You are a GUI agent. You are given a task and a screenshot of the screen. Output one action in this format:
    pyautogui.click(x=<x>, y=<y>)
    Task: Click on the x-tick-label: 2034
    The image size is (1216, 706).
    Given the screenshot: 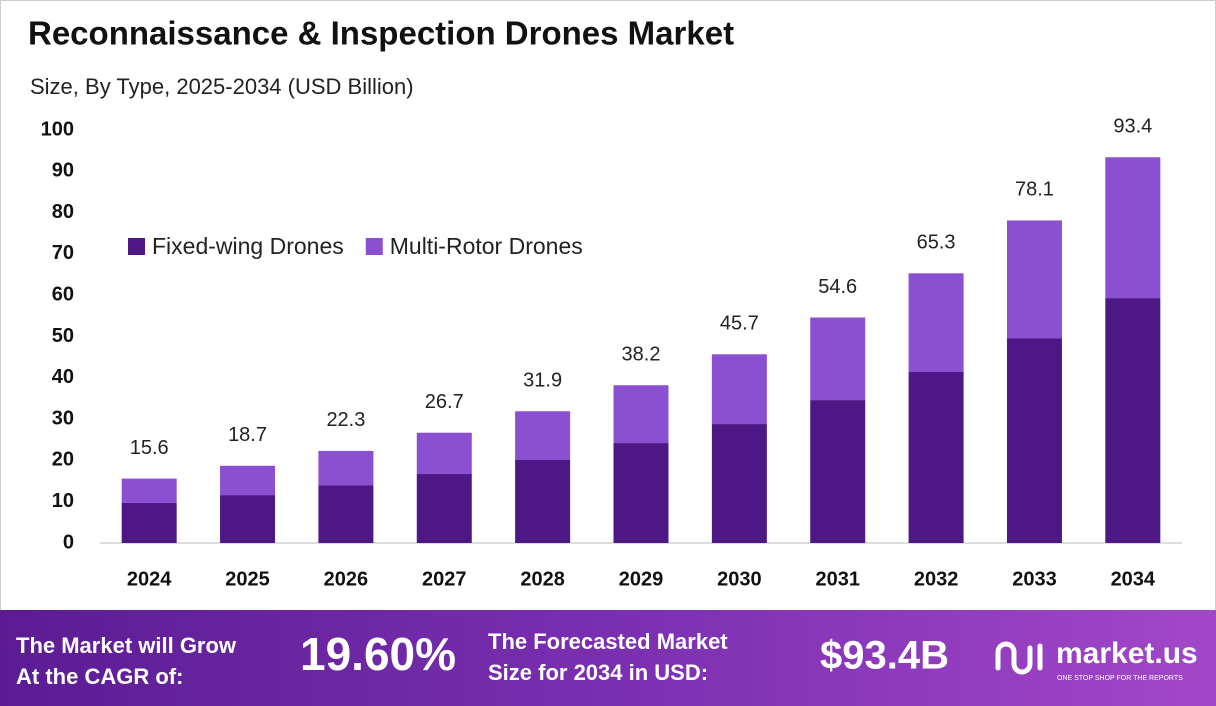 What is the action you would take?
    pyautogui.click(x=1133, y=579)
    